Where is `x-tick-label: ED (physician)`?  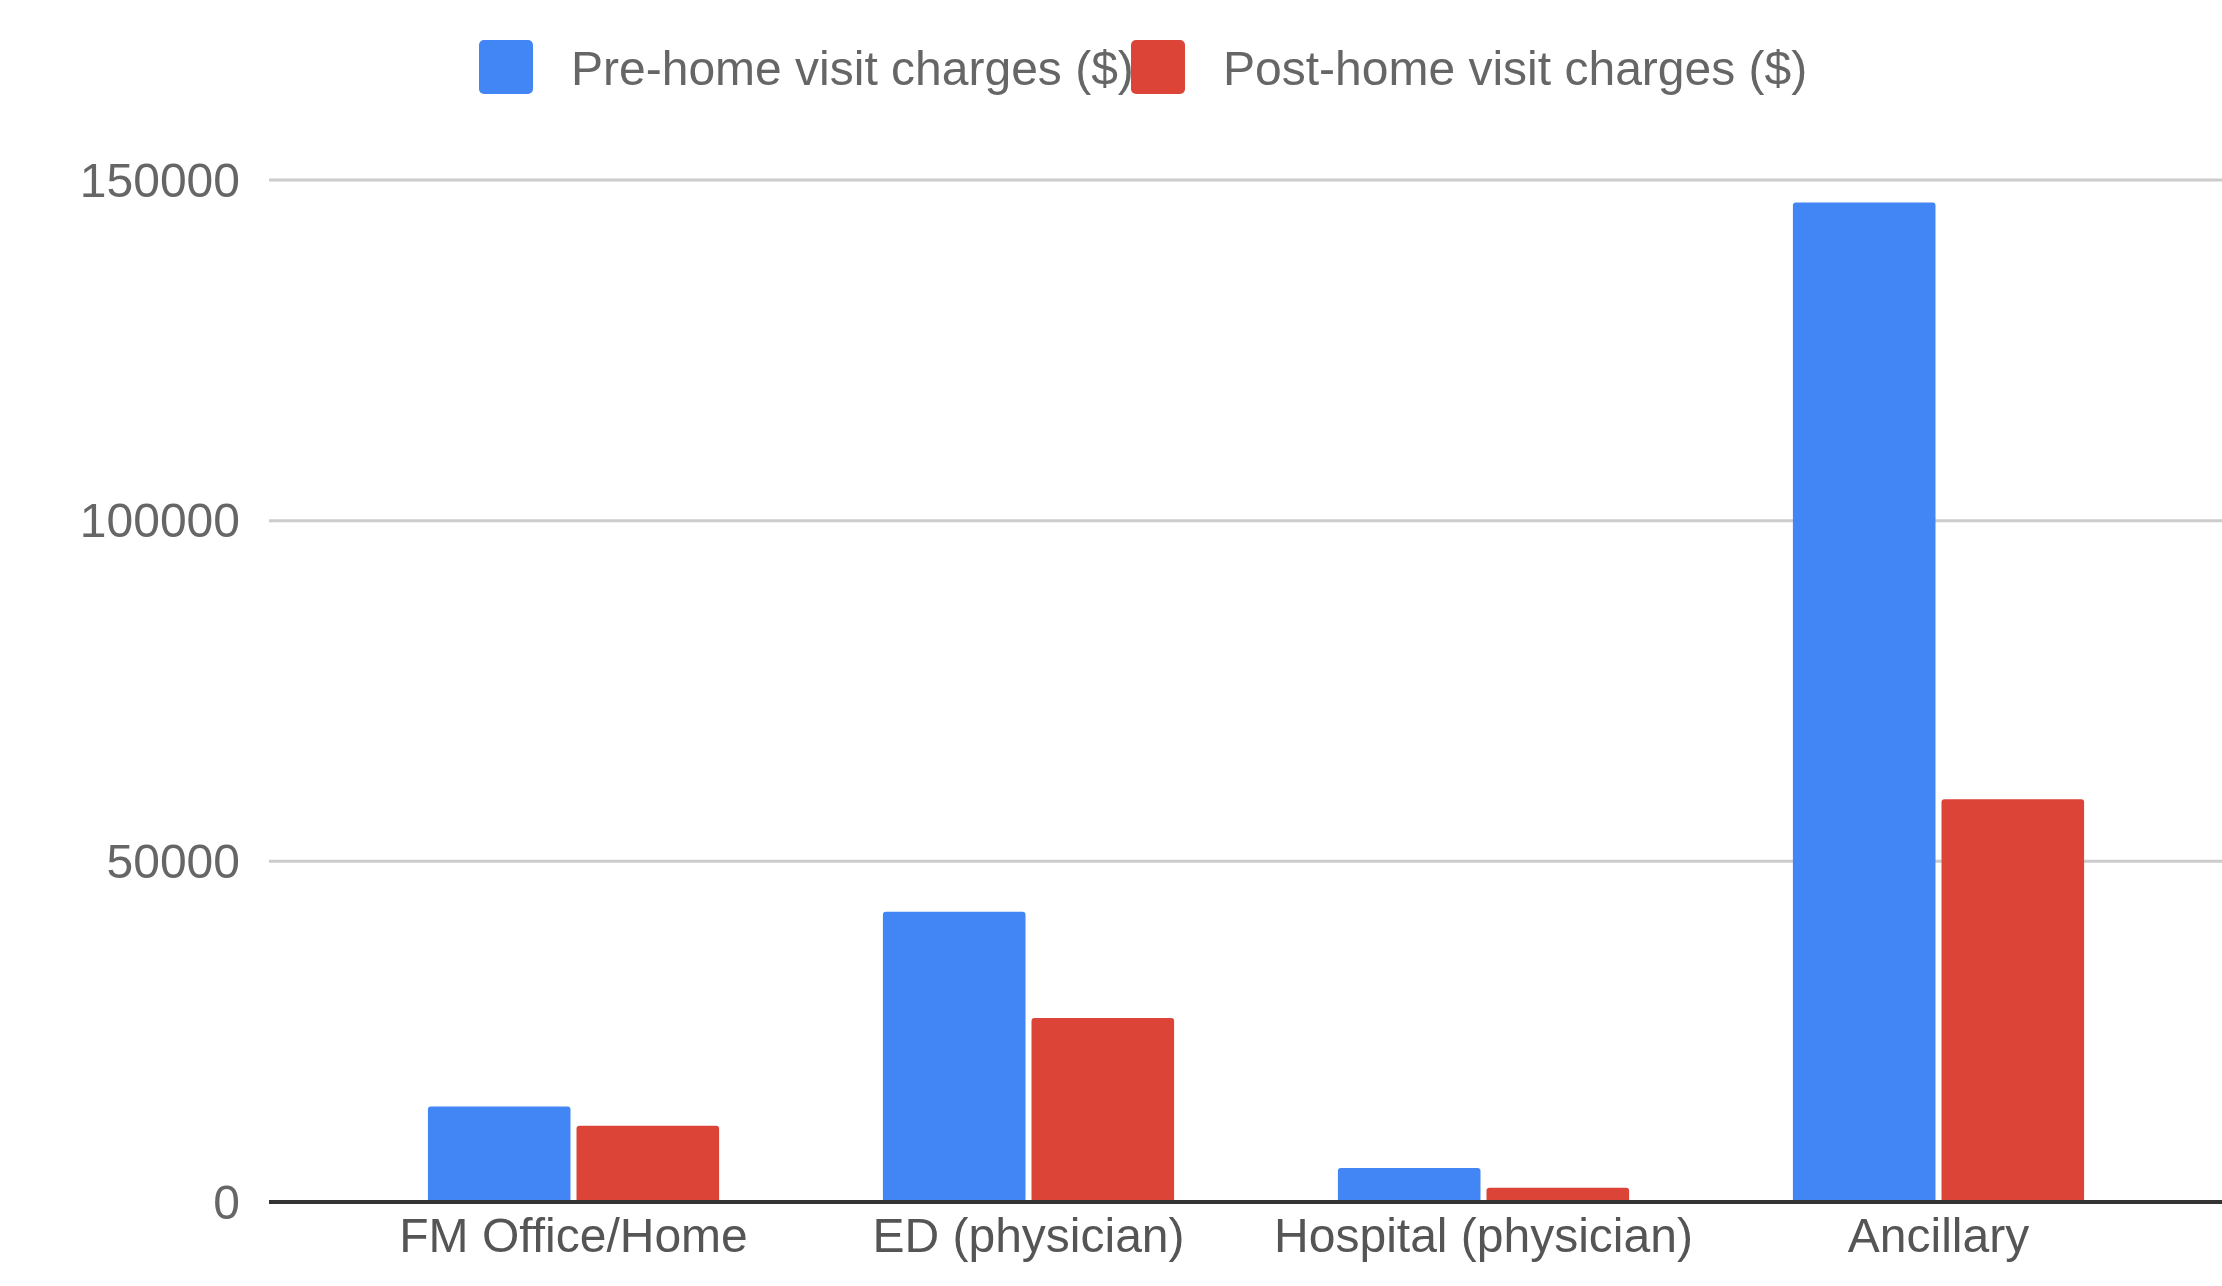 x-tick-label: ED (physician) is located at coordinates (1028, 1235).